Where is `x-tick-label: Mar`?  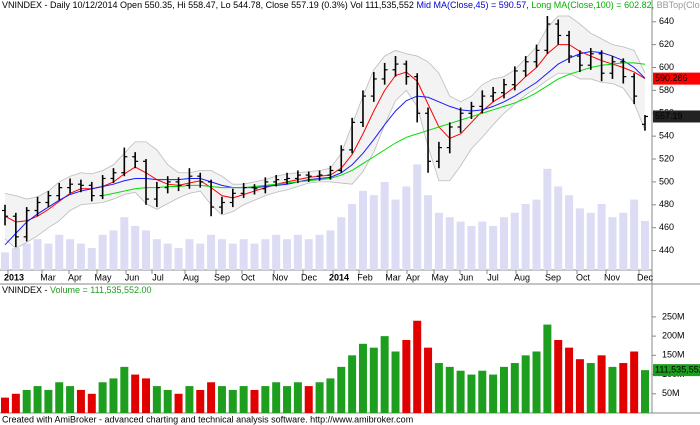
x-tick-label: Mar is located at coordinates (48, 277).